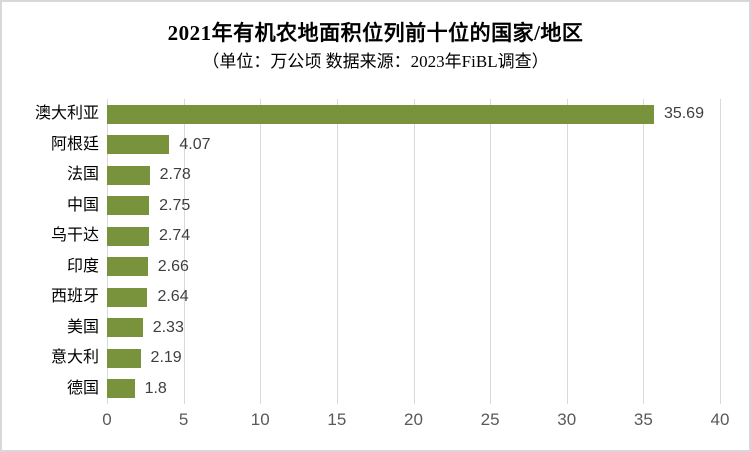 The height and width of the screenshot is (452, 751). Describe the element at coordinates (393, 389) in the screenshot. I see `bar-row: 德国 1.8` at that location.